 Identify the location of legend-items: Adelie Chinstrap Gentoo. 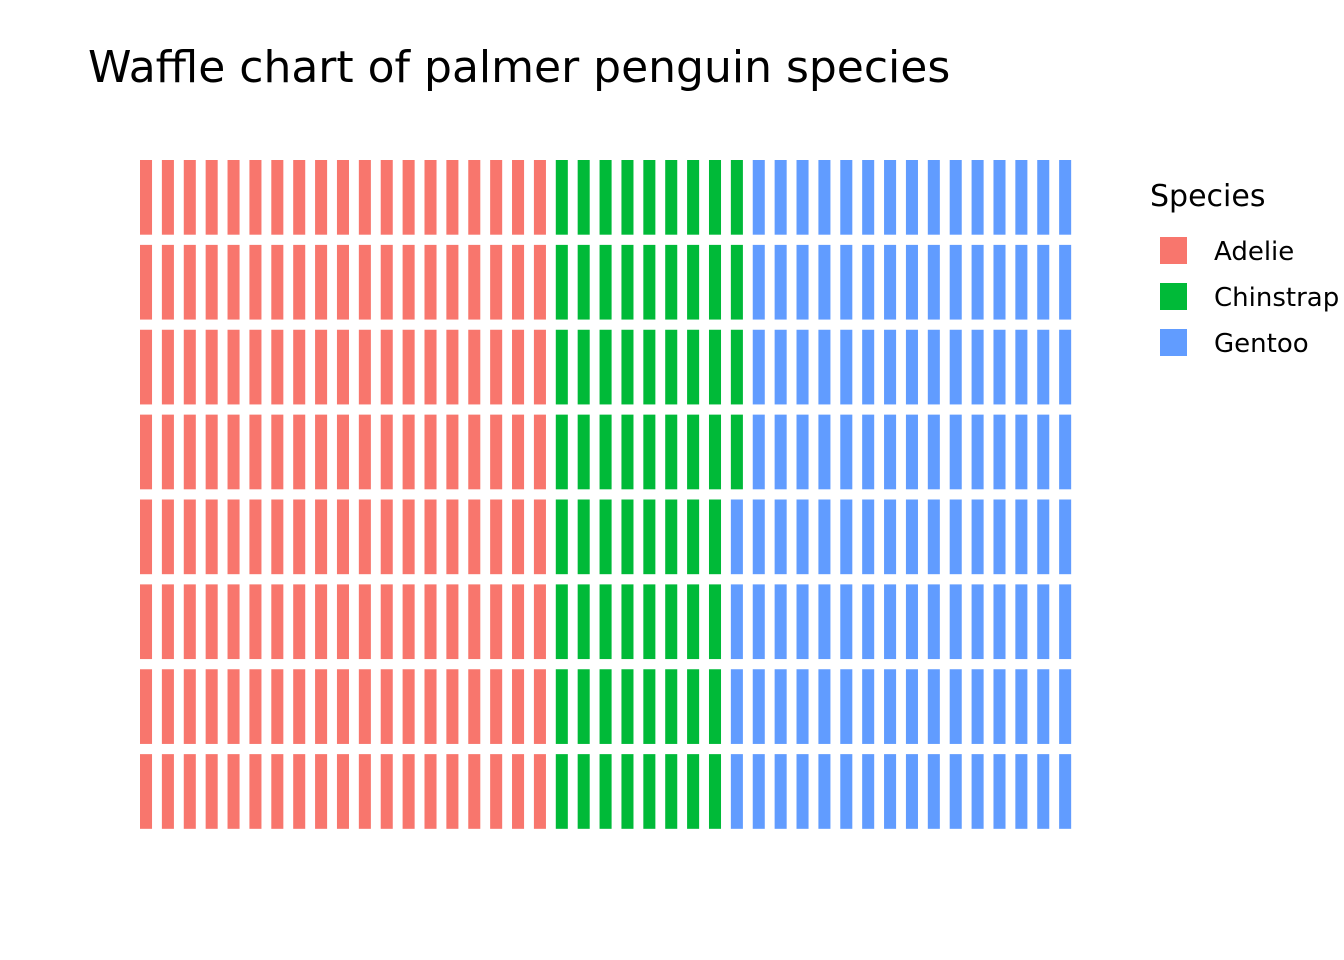
(1249, 298).